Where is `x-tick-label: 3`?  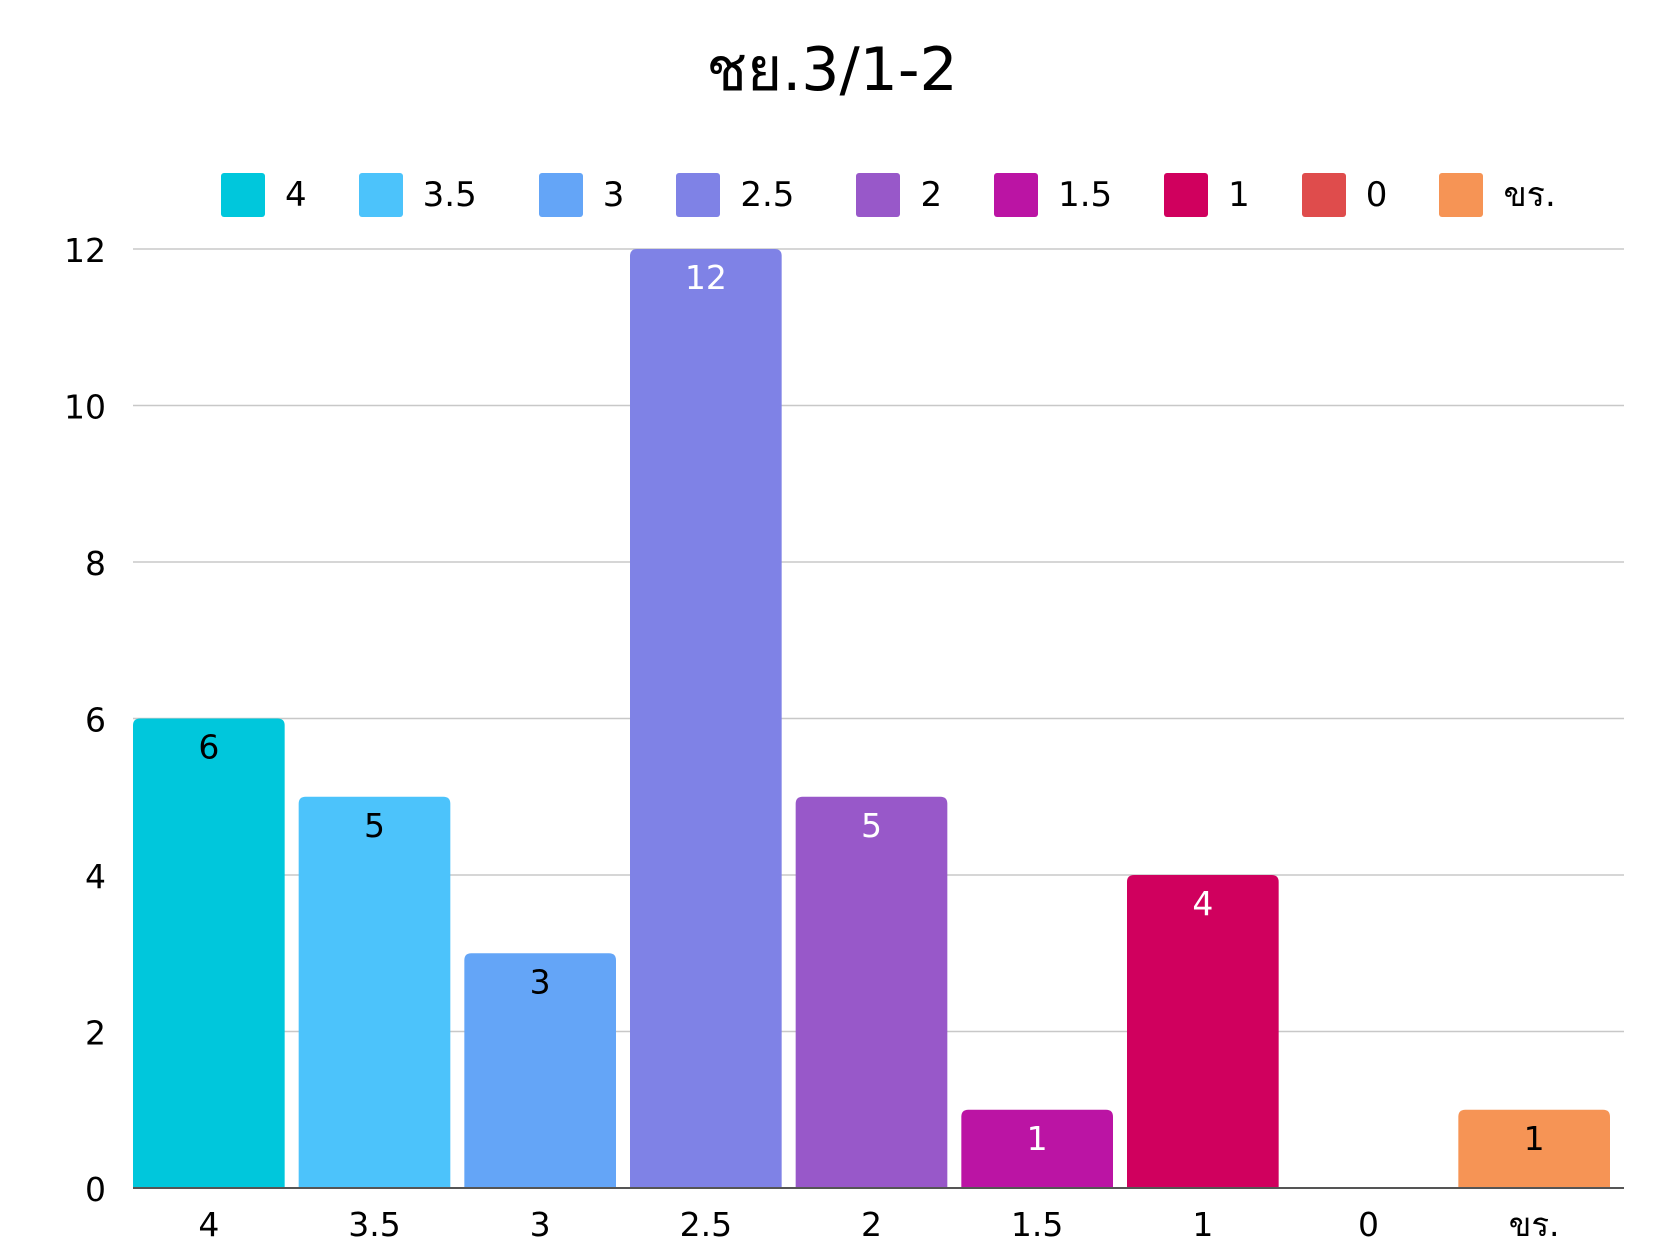
x-tick-label: 3 is located at coordinates (540, 1224).